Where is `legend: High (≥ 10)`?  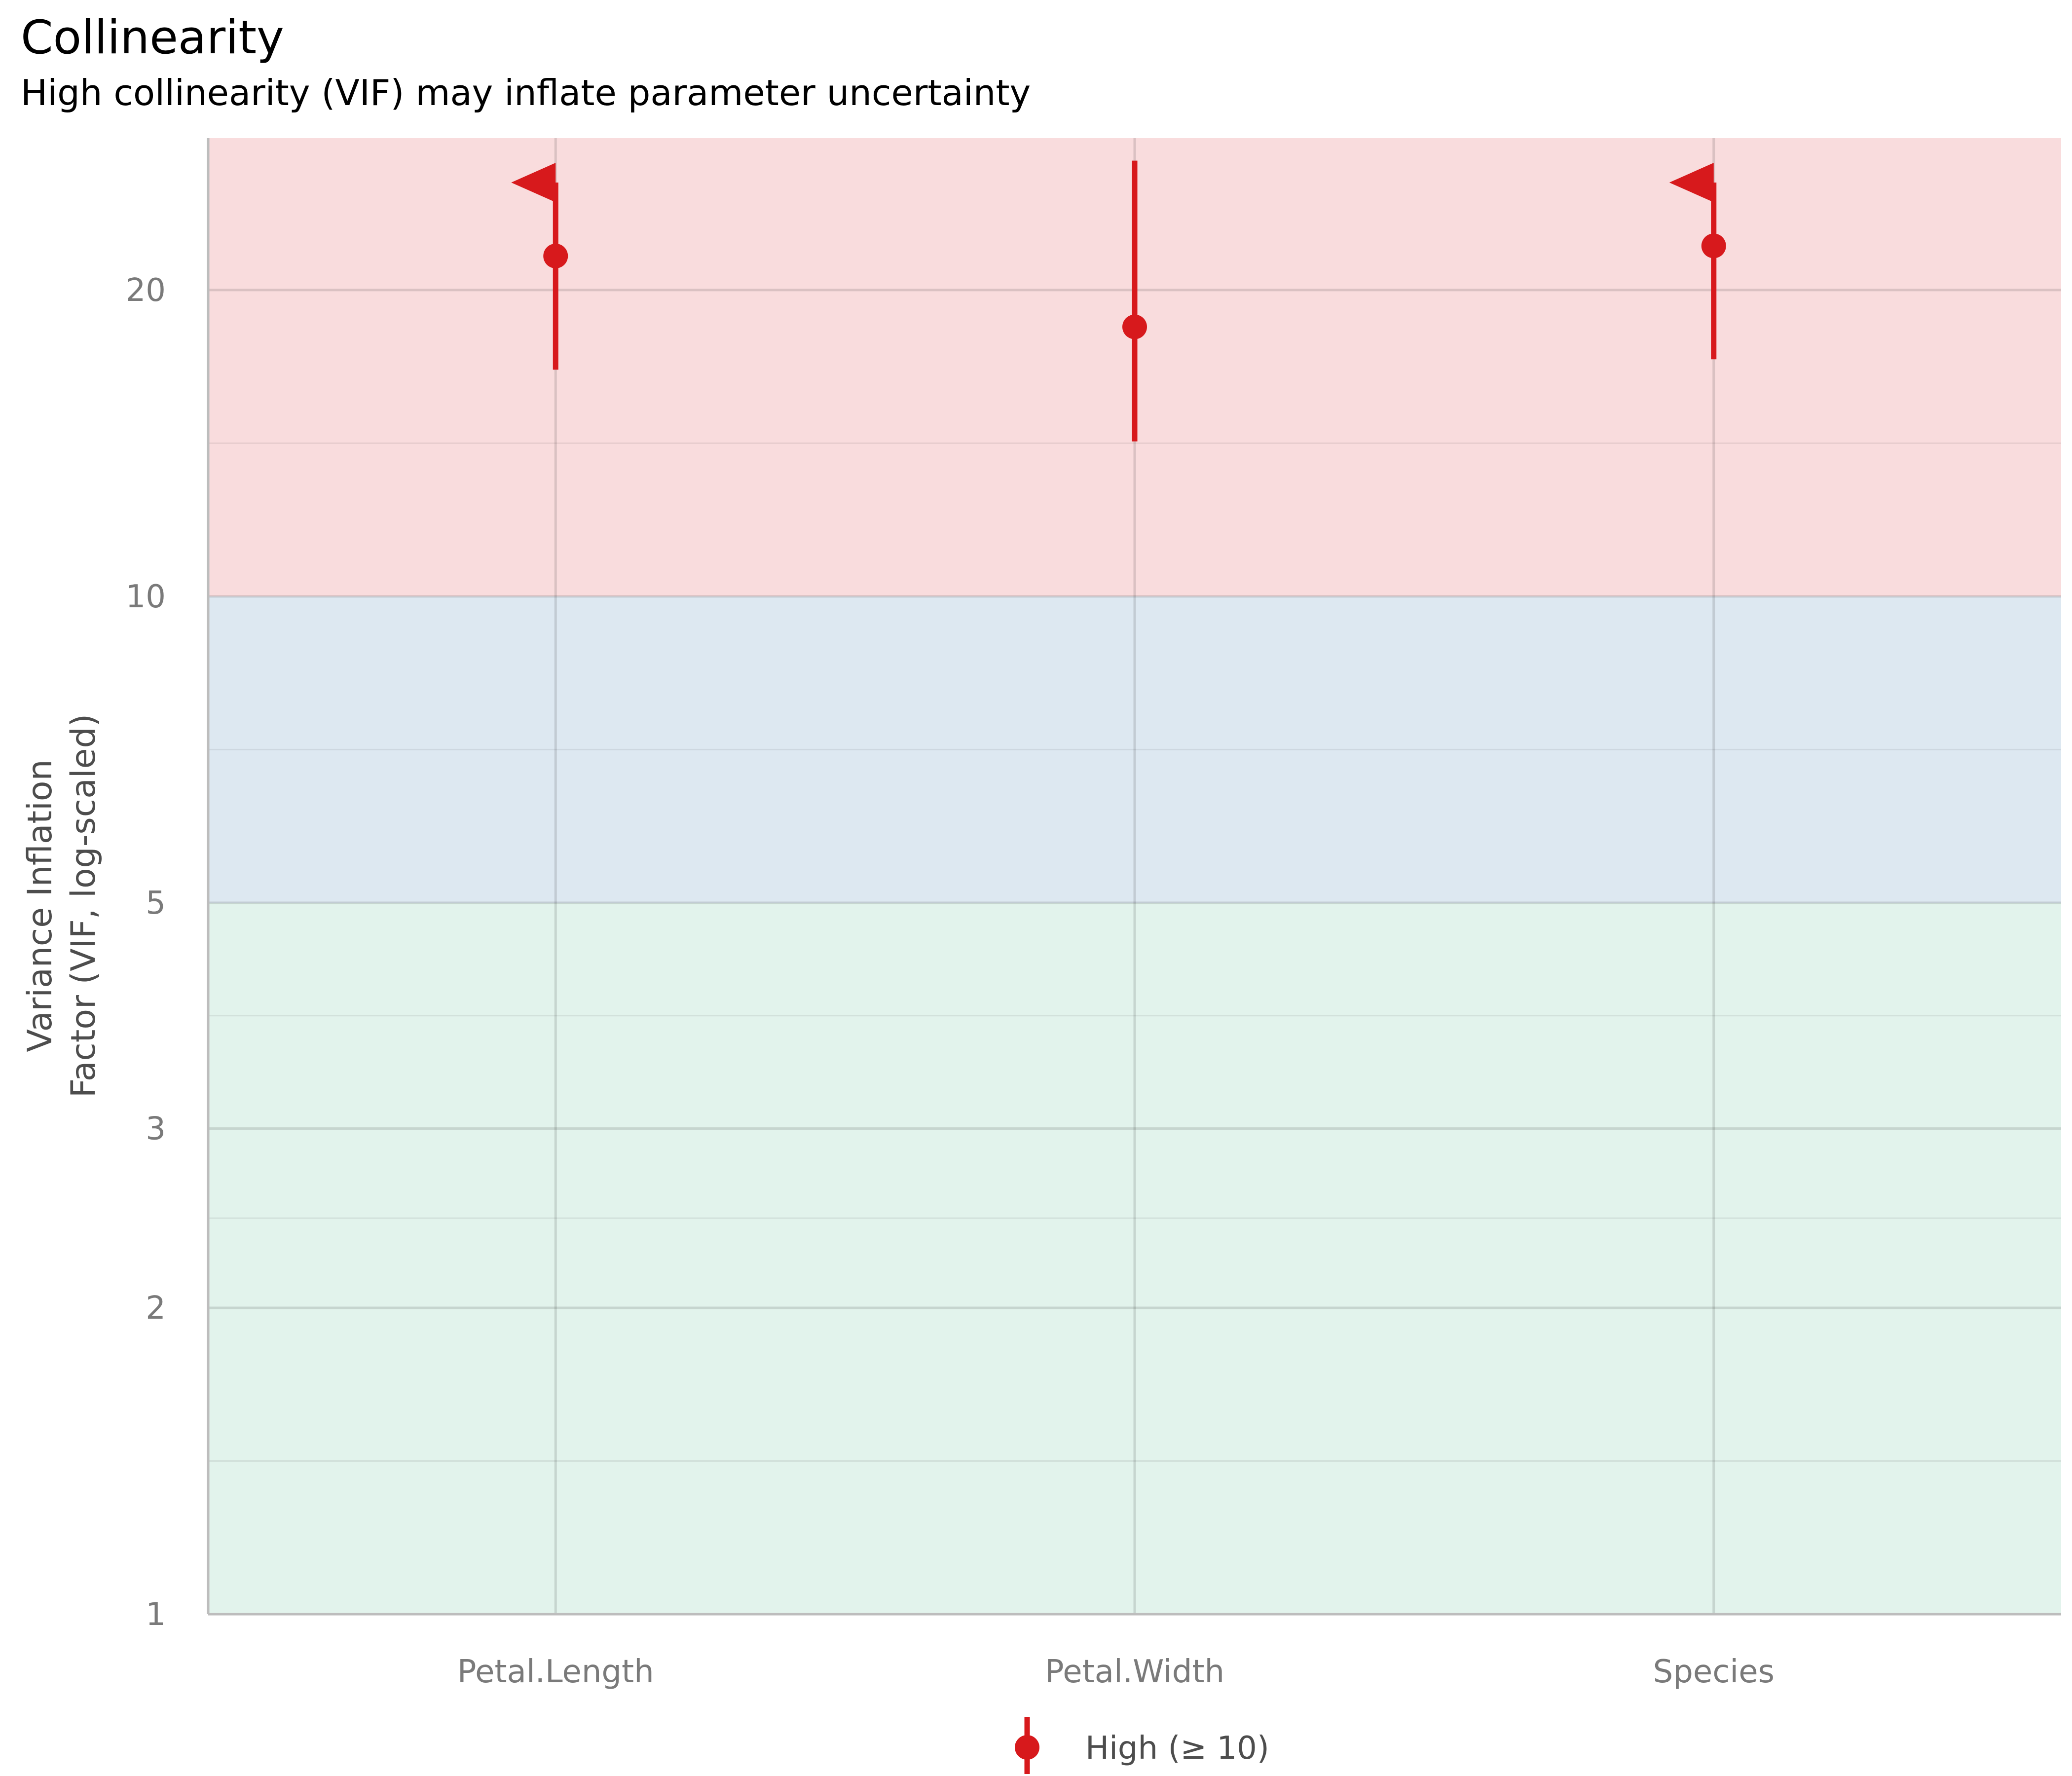 legend: High (≥ 10) is located at coordinates (1142, 1746).